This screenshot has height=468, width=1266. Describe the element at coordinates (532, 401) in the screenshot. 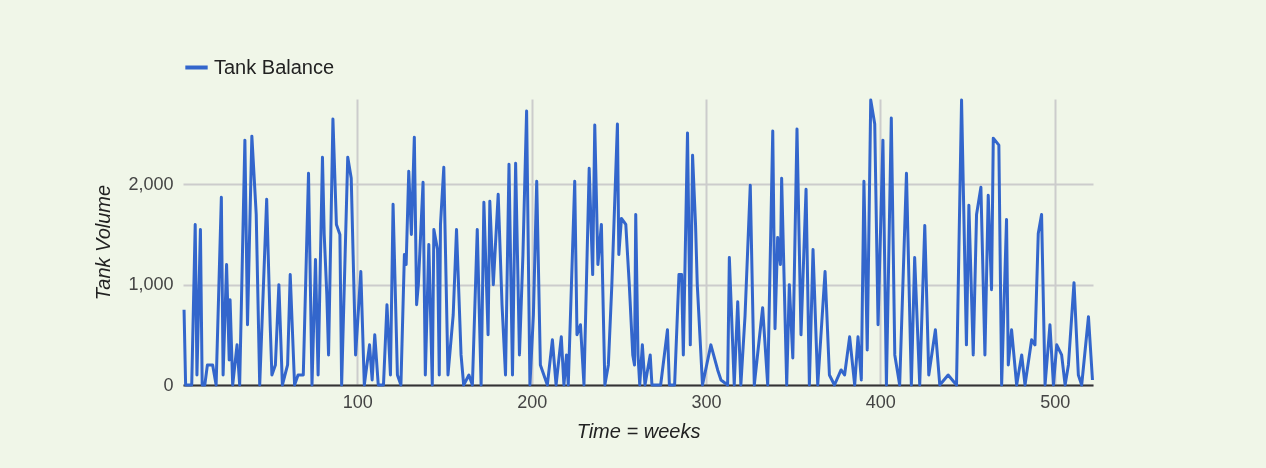

I see `x-tick-label: 200` at that location.